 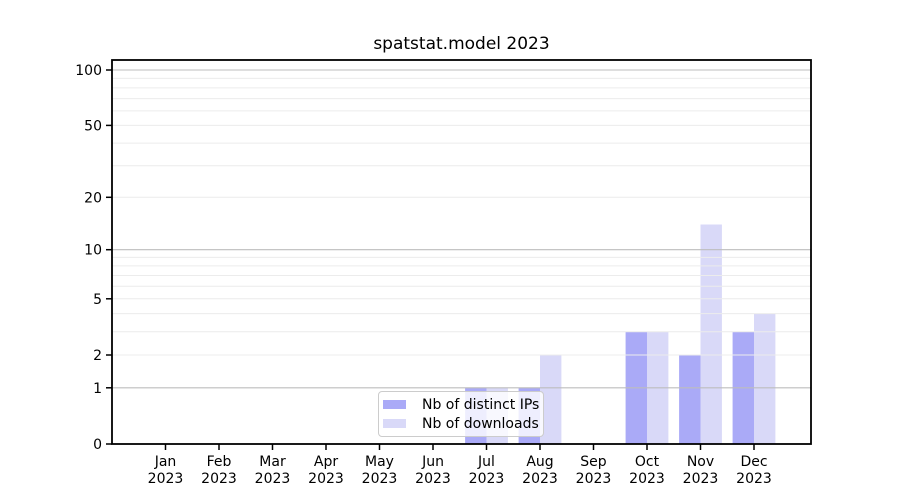 What do you see at coordinates (433, 479) in the screenshot?
I see `x-tick-year-jun: 2023` at bounding box center [433, 479].